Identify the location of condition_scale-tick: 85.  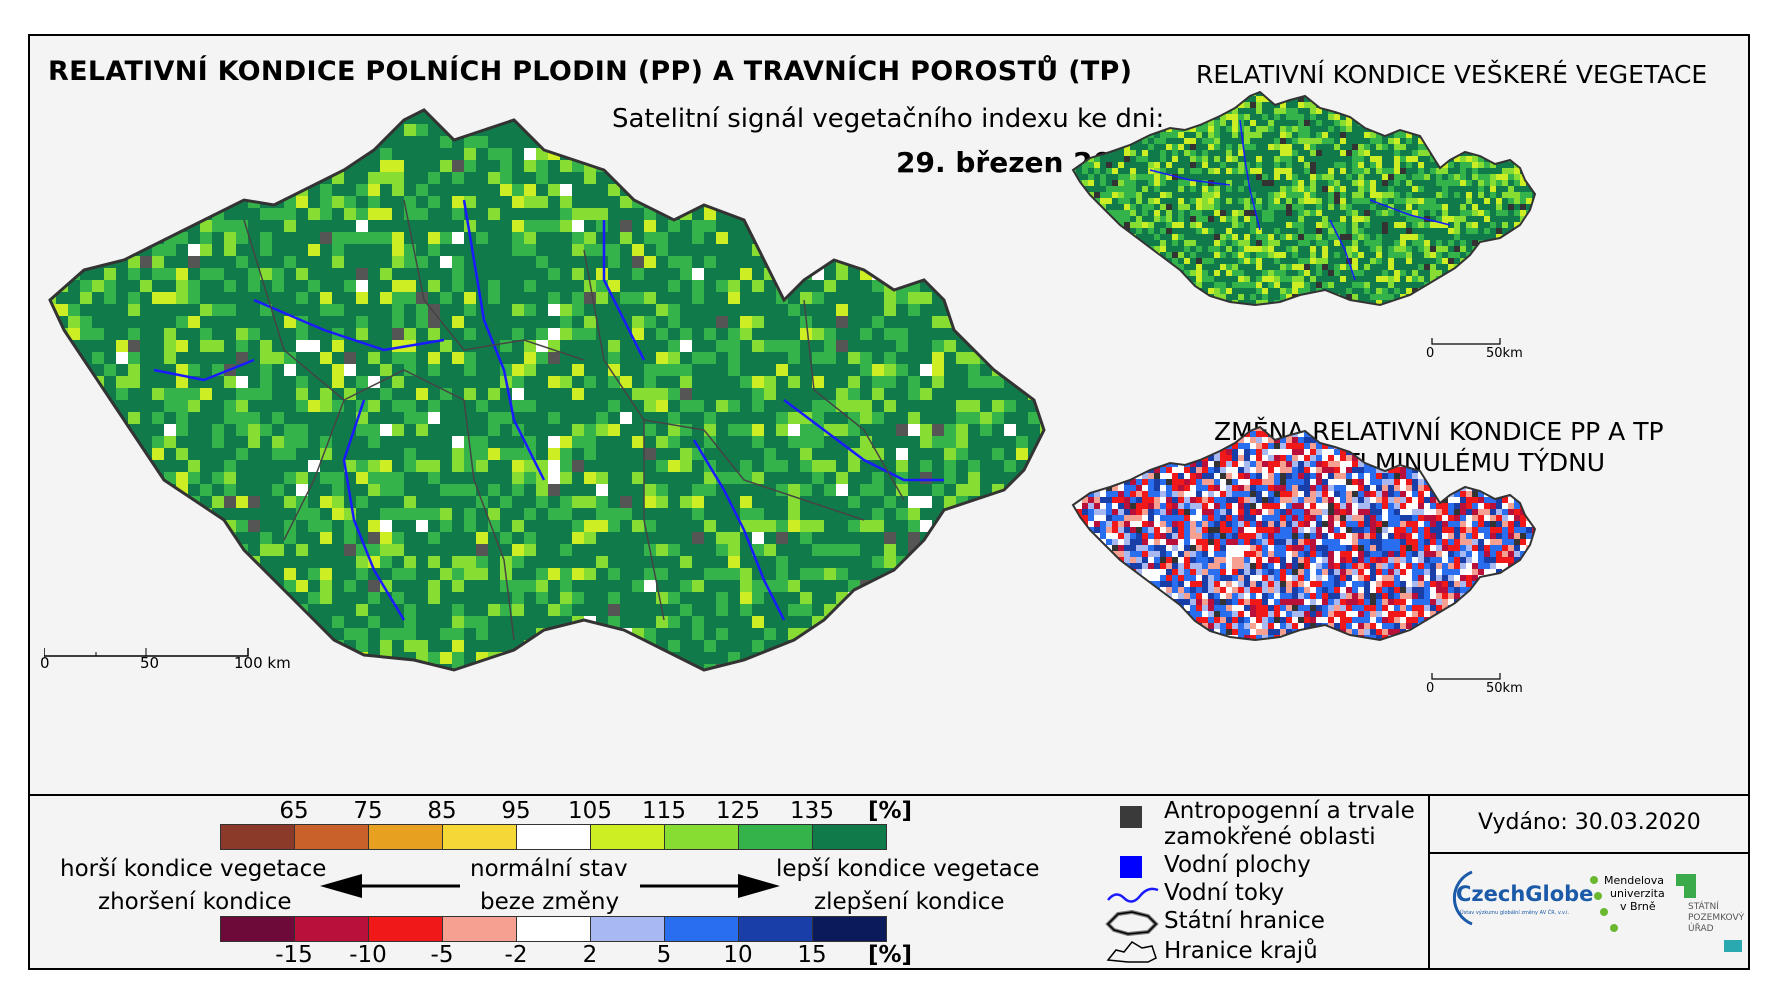
(442, 811).